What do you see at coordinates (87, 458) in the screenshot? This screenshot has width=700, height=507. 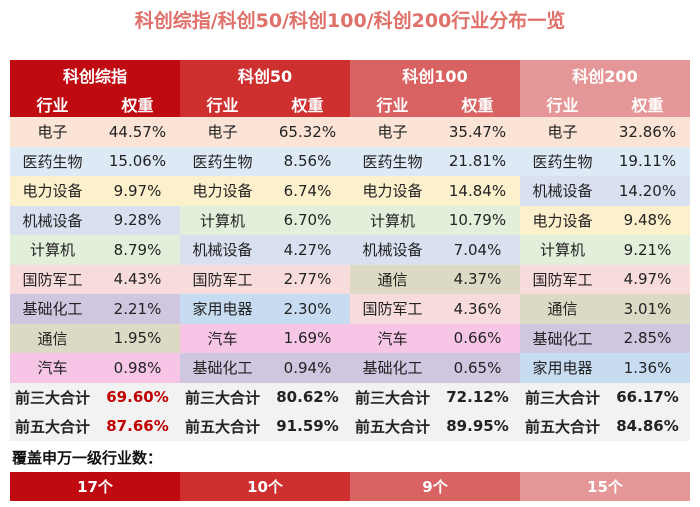 I see `coverage-label: 覆盖申万一级行业数：` at bounding box center [87, 458].